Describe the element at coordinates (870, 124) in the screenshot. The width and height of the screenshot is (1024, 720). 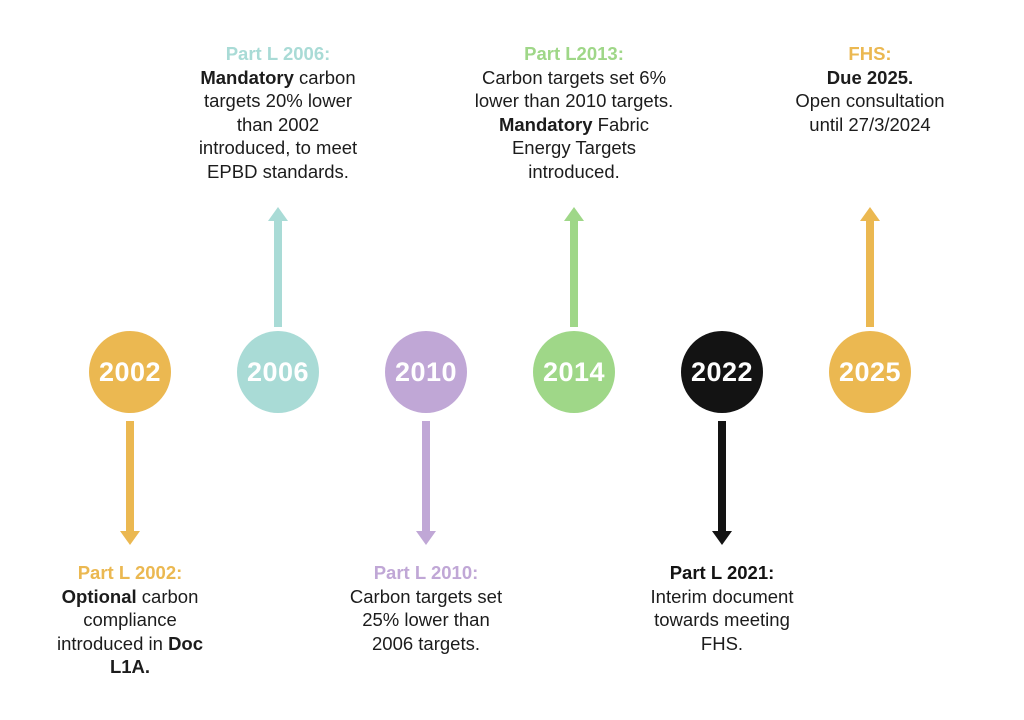
I see `event-line: until 27/3/2024` at that location.